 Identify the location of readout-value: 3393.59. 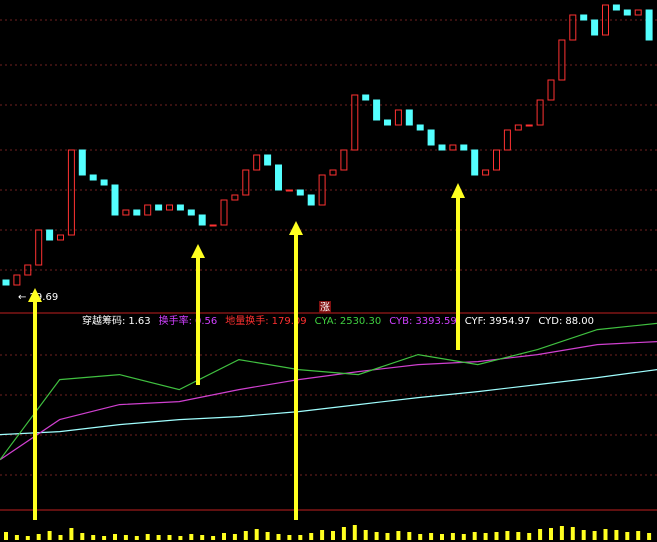
(435, 321).